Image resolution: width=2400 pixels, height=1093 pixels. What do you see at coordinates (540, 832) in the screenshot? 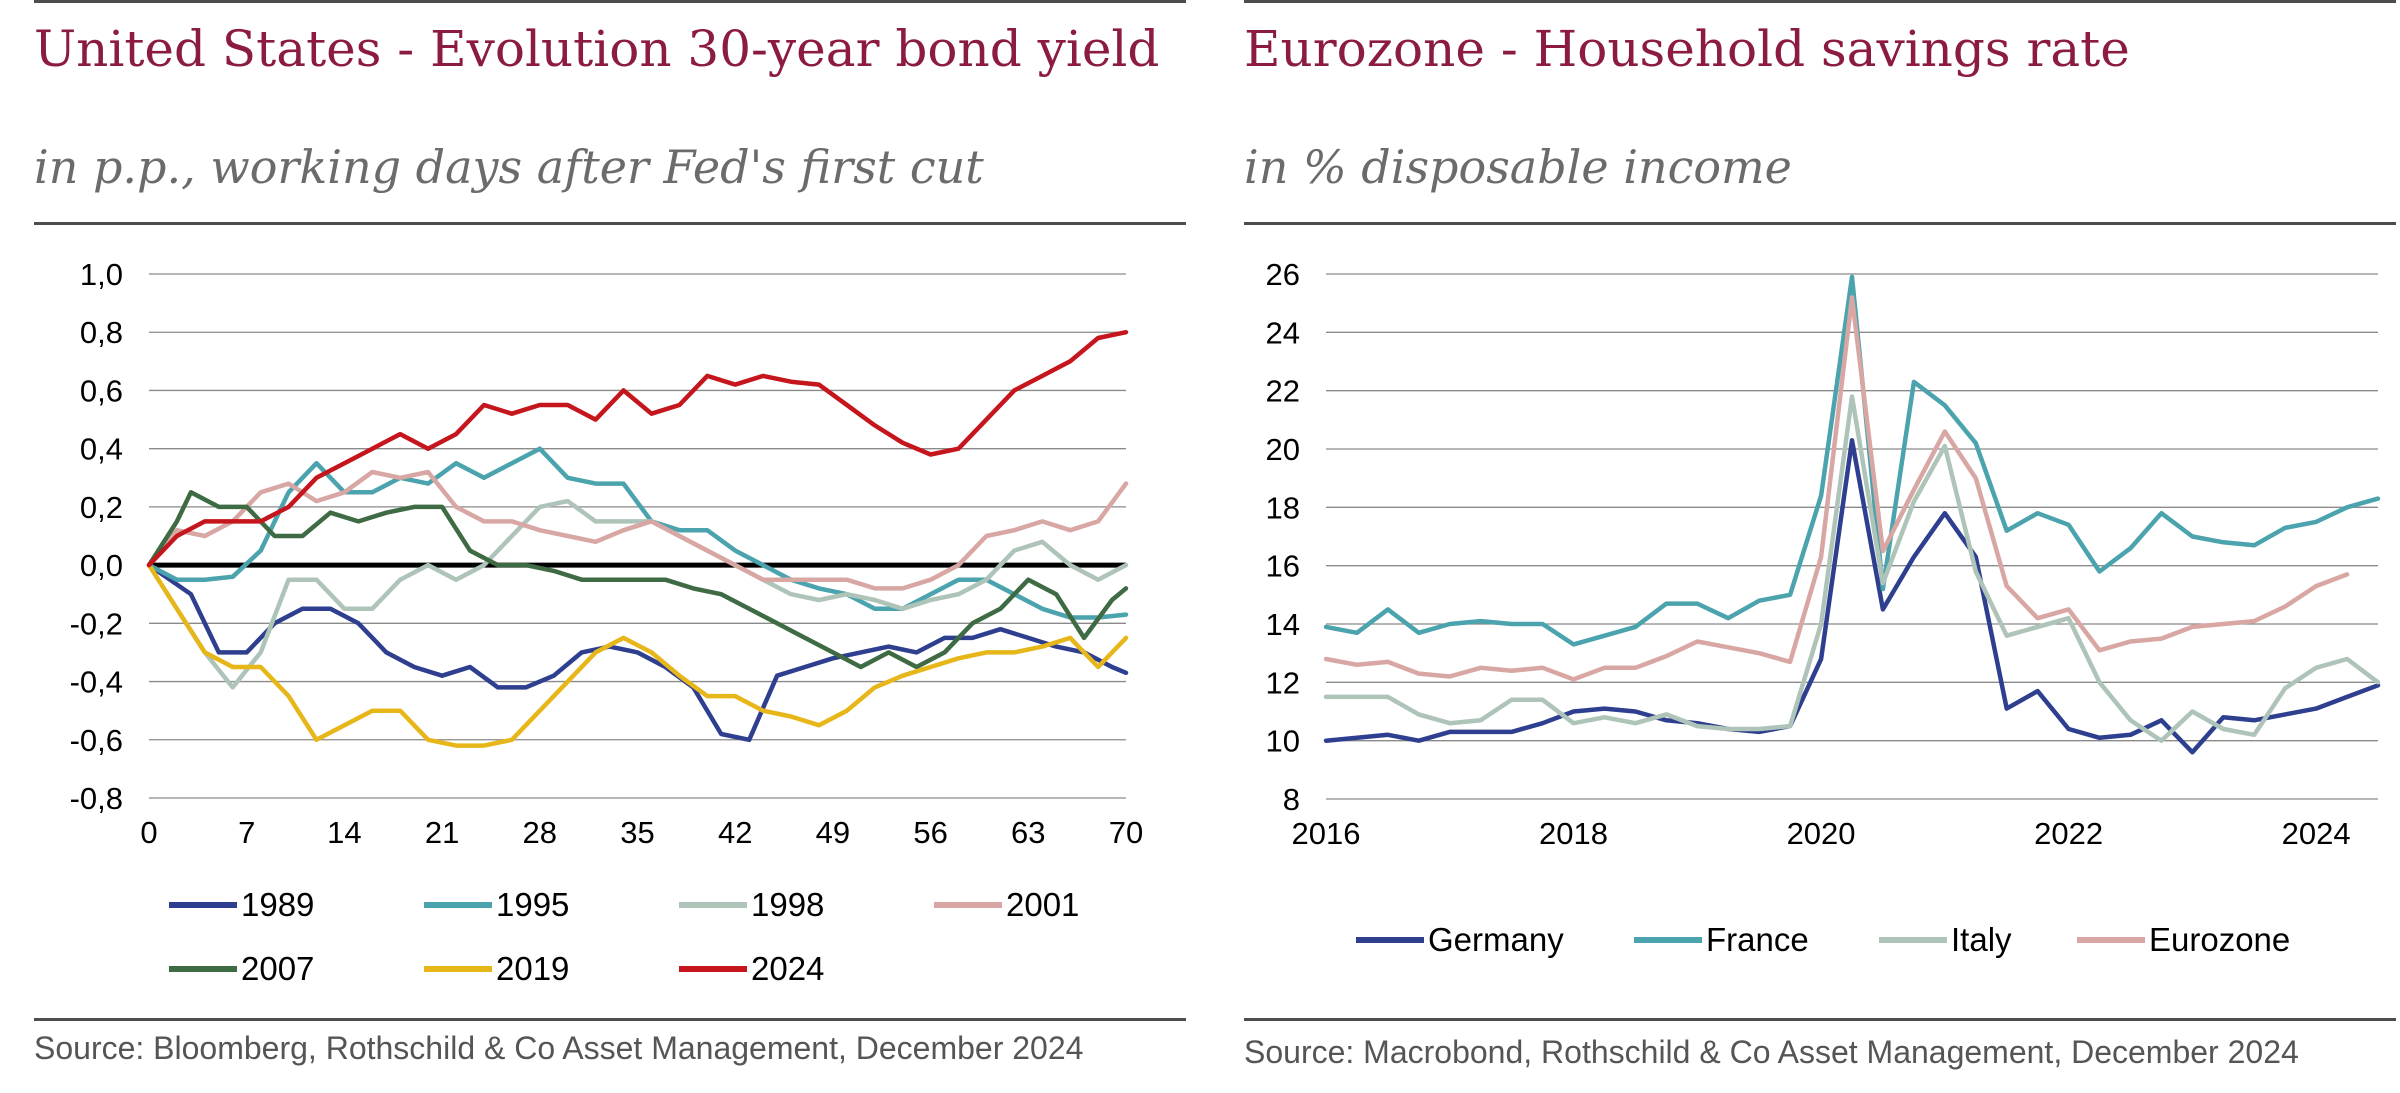
I see `x-tick-label: 28` at bounding box center [540, 832].